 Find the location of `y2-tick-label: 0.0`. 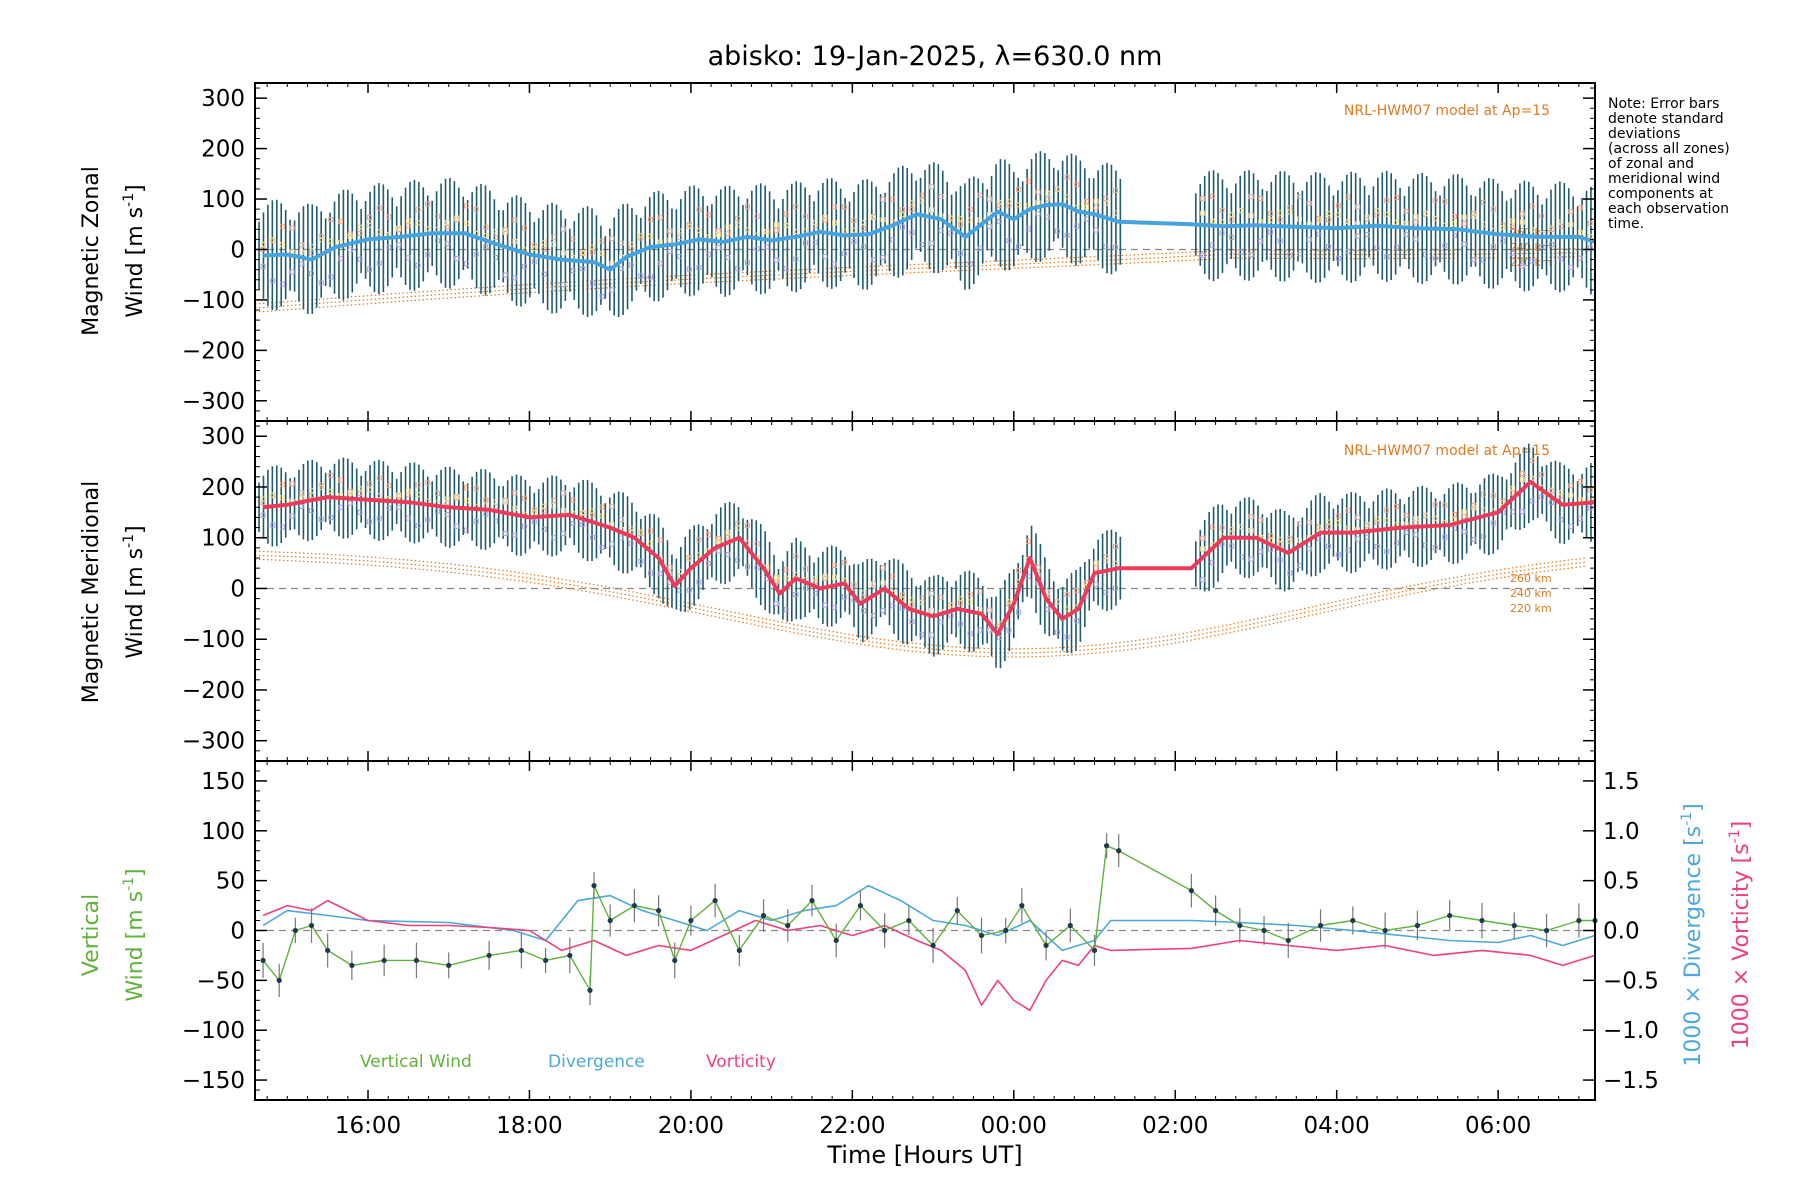

y2-tick-label: 0.0 is located at coordinates (1621, 932).